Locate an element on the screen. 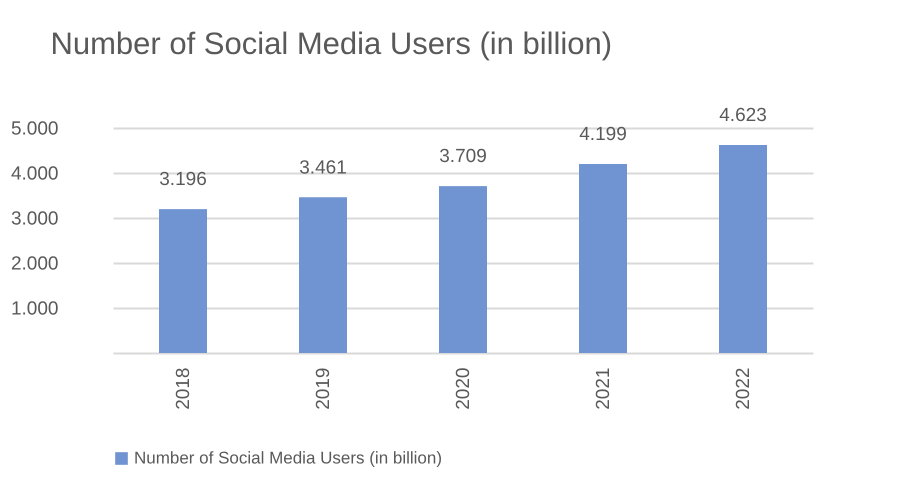 This screenshot has width=913, height=494. y-tick-label: 3.000 is located at coordinates (34, 219).